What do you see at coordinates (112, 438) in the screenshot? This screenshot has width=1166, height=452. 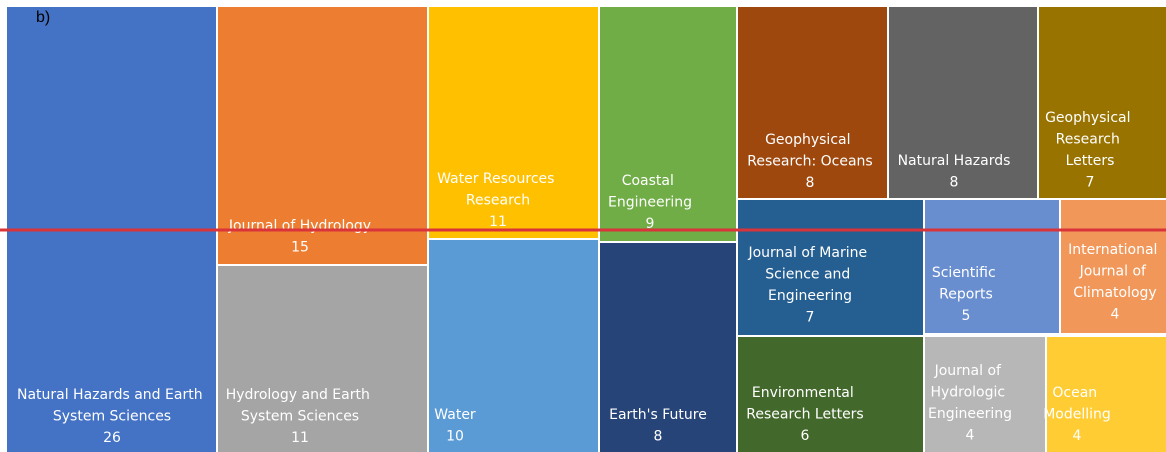 I see `tile-value: 26` at bounding box center [112, 438].